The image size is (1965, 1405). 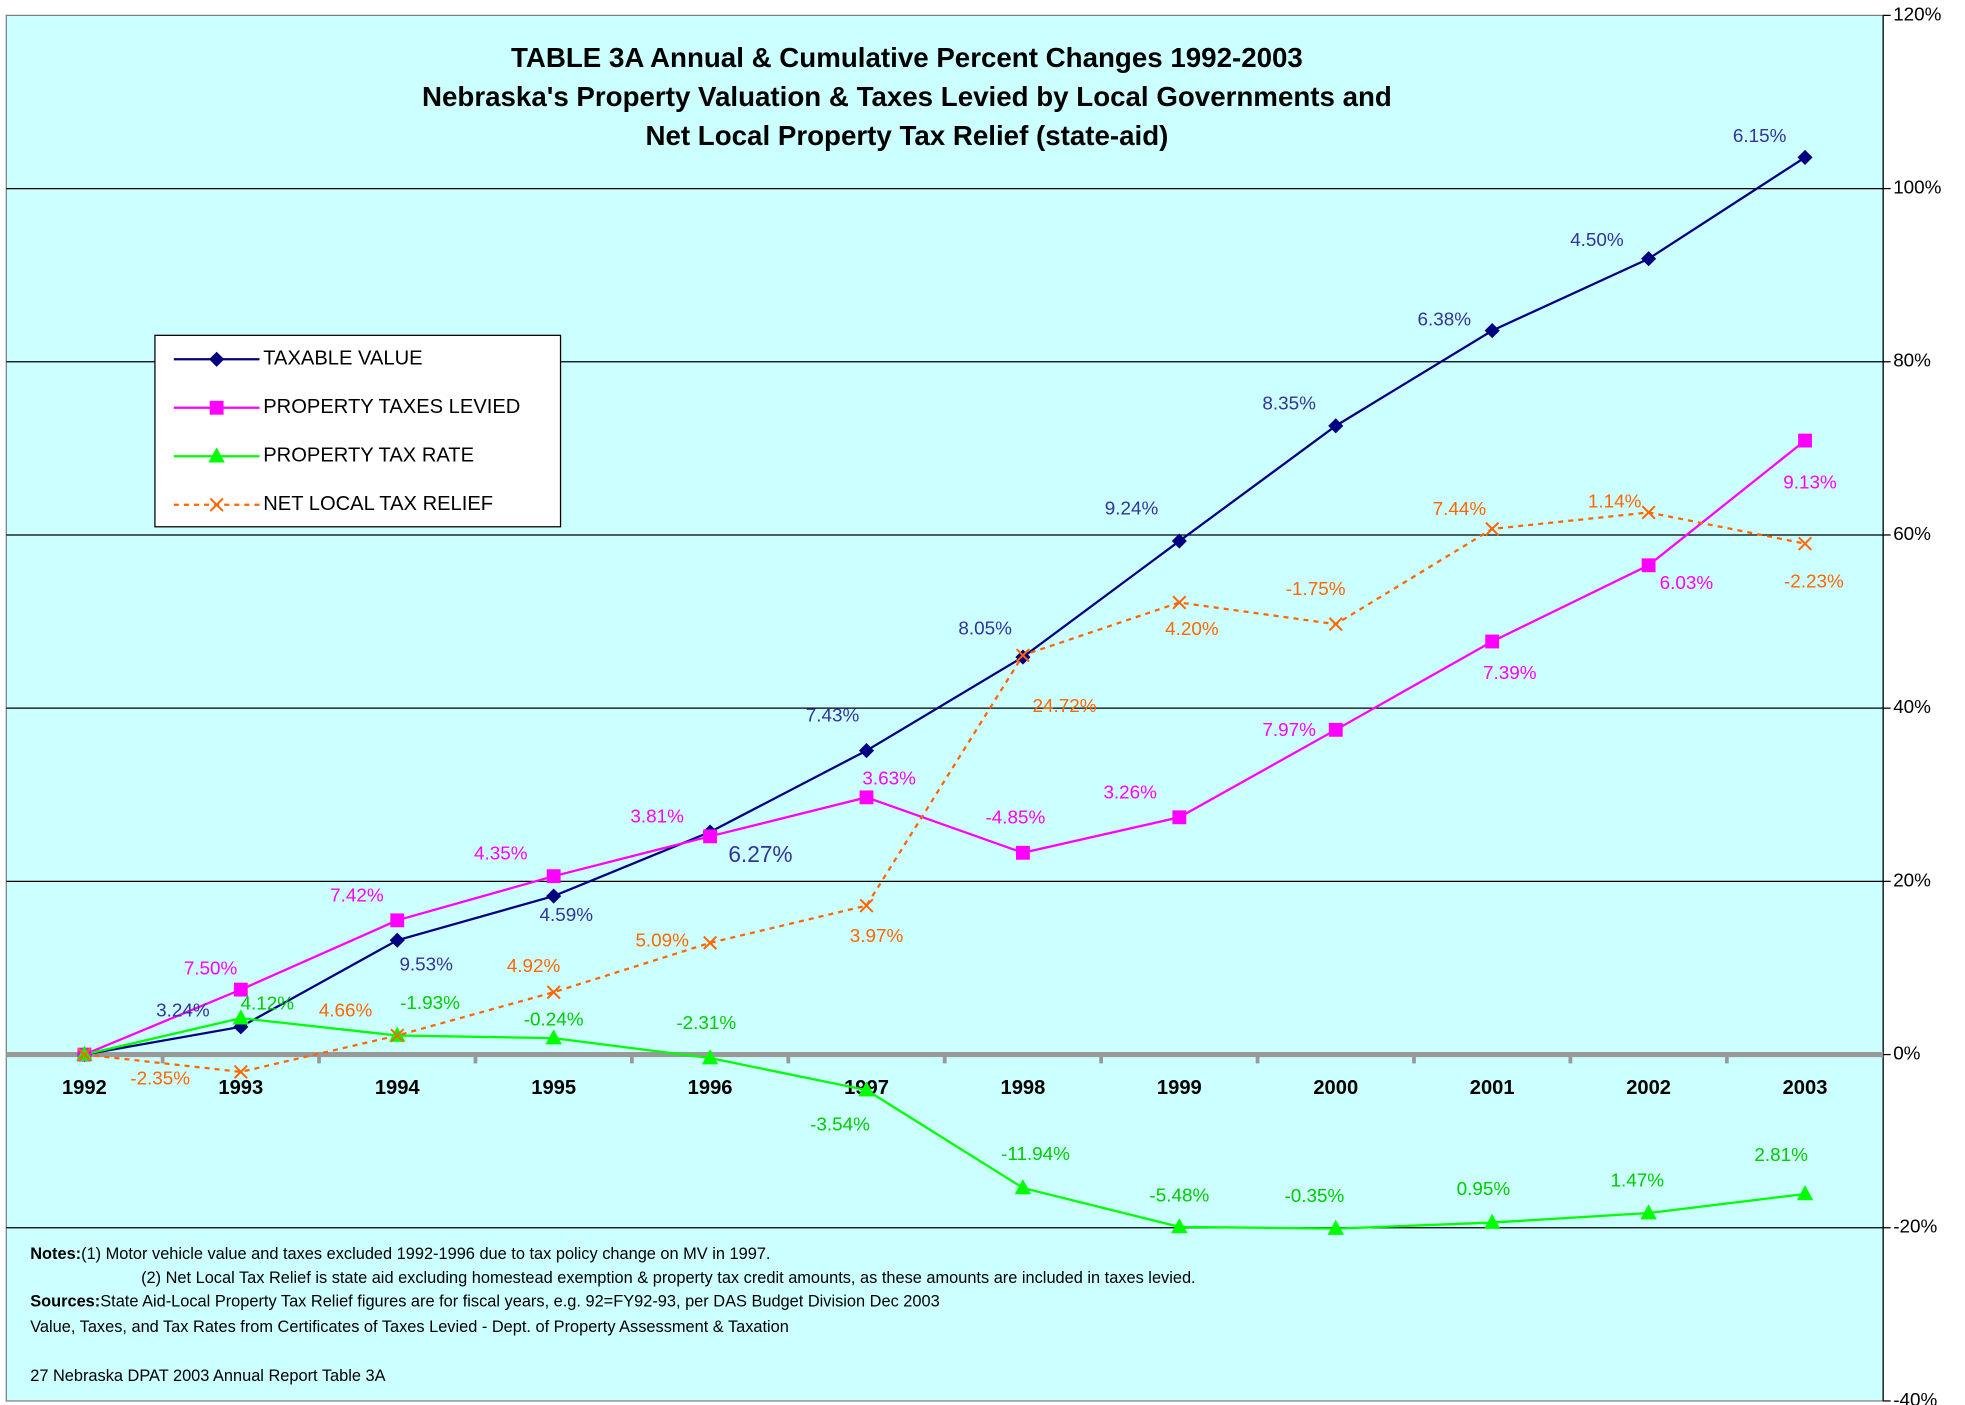 I want to click on data-label: 4.66%, so click(x=346, y=1011).